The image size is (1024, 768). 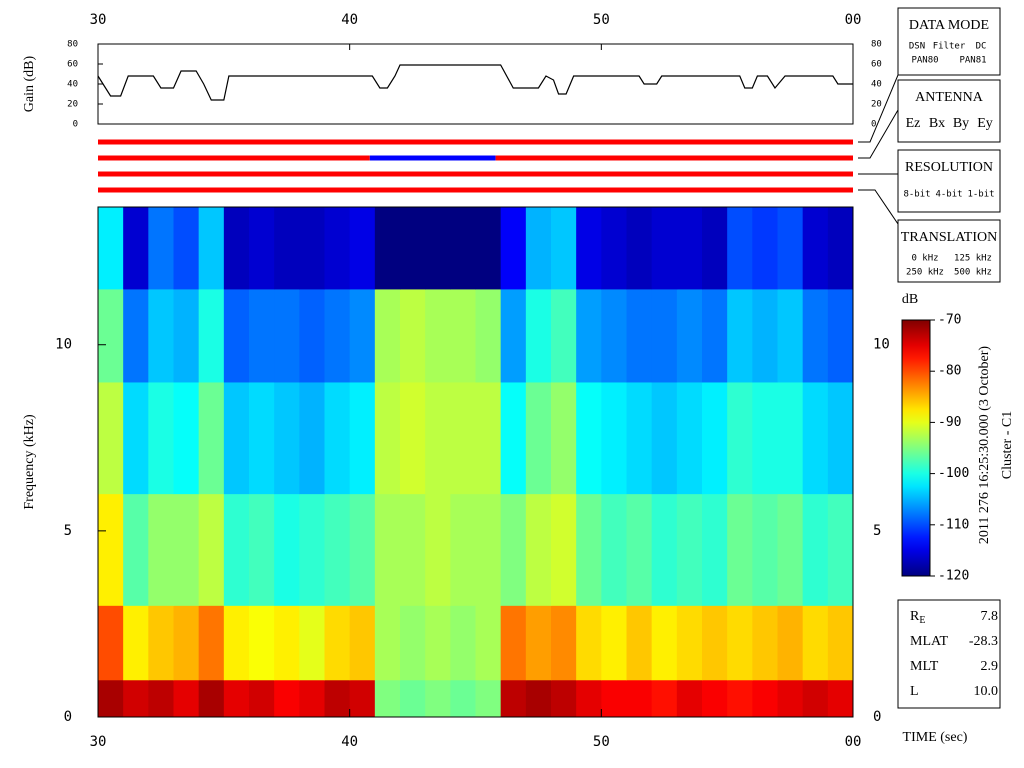 I want to click on timestamp: 2011 276 16:25:30.000 (3 October), so click(x=984, y=445).